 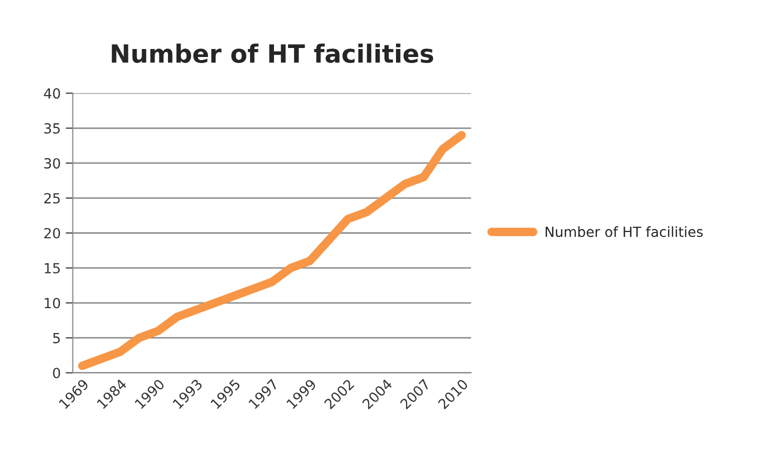 I want to click on legend-label: Number of HT facilities, so click(x=624, y=232).